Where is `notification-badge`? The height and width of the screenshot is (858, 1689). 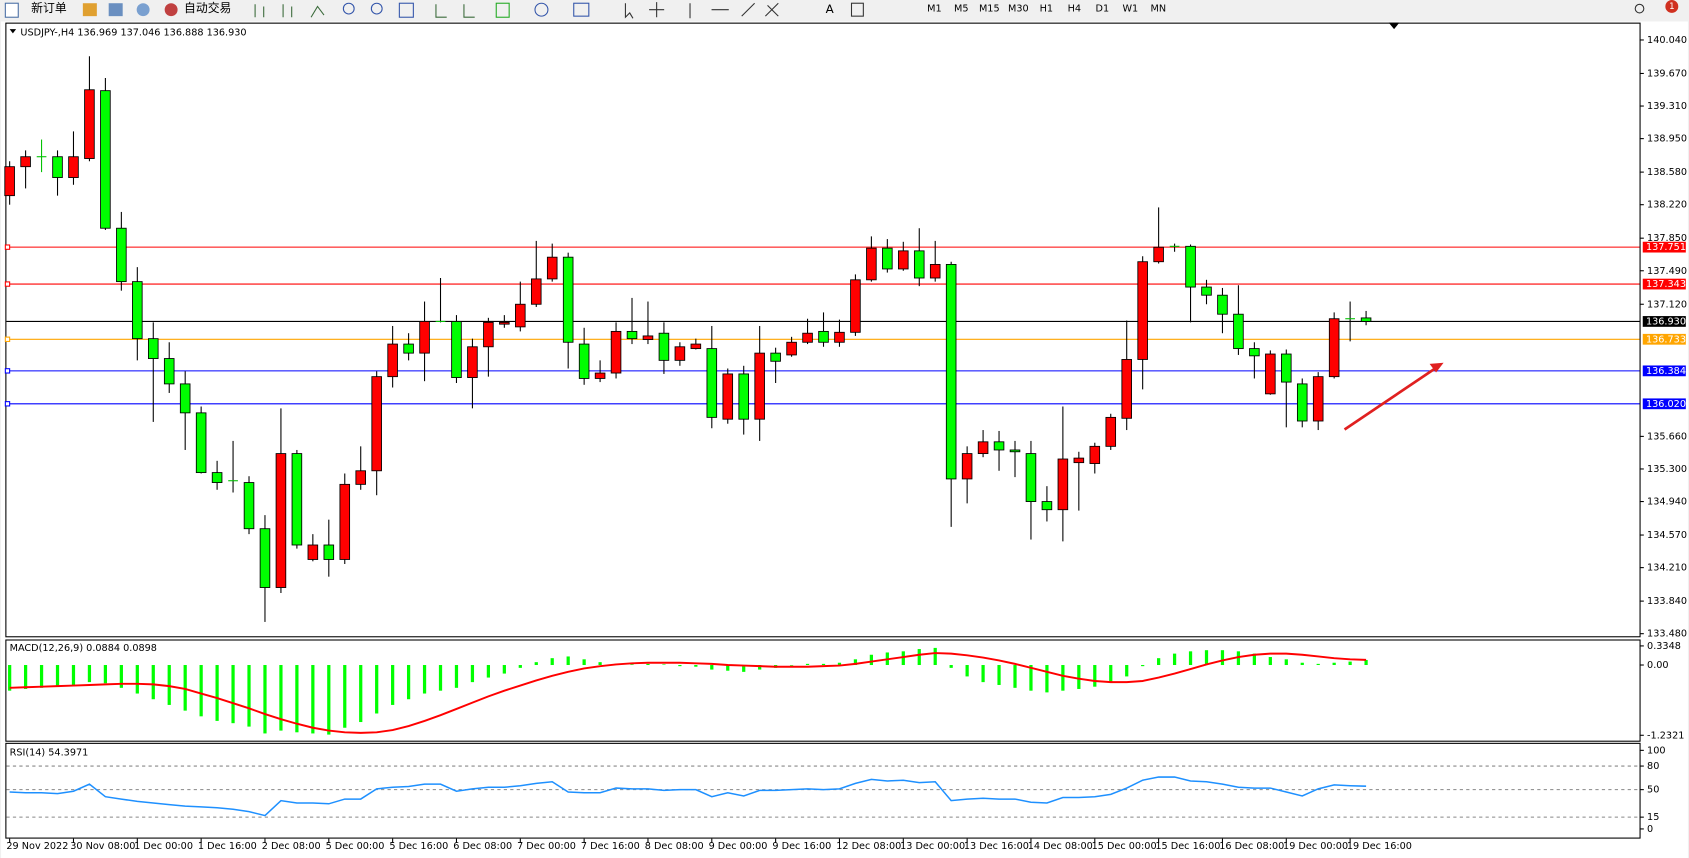 notification-badge is located at coordinates (1672, 6).